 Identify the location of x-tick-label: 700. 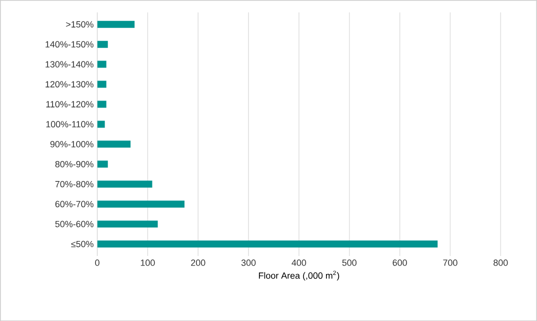
(450, 262).